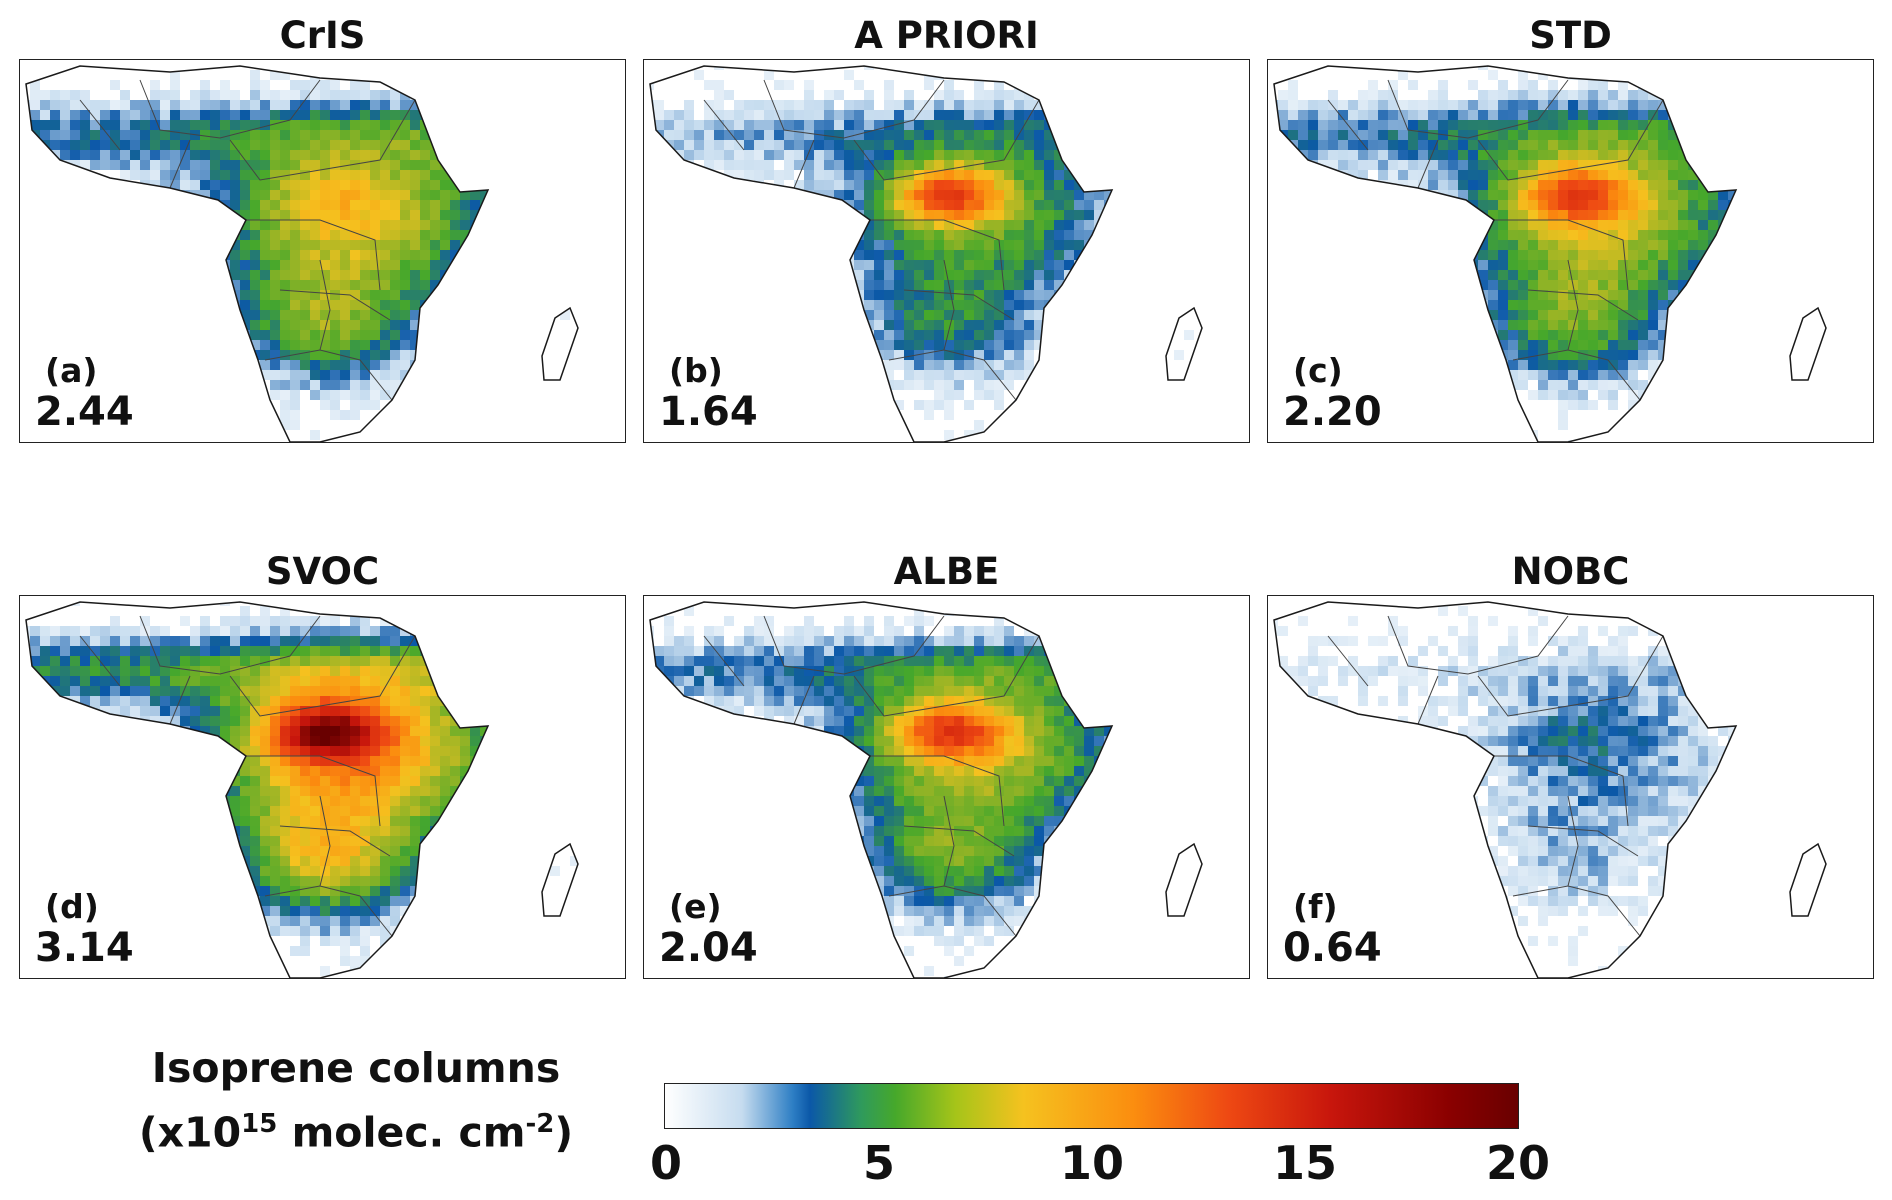  Describe the element at coordinates (1570, 35) in the screenshot. I see `panel-title: STD` at that location.